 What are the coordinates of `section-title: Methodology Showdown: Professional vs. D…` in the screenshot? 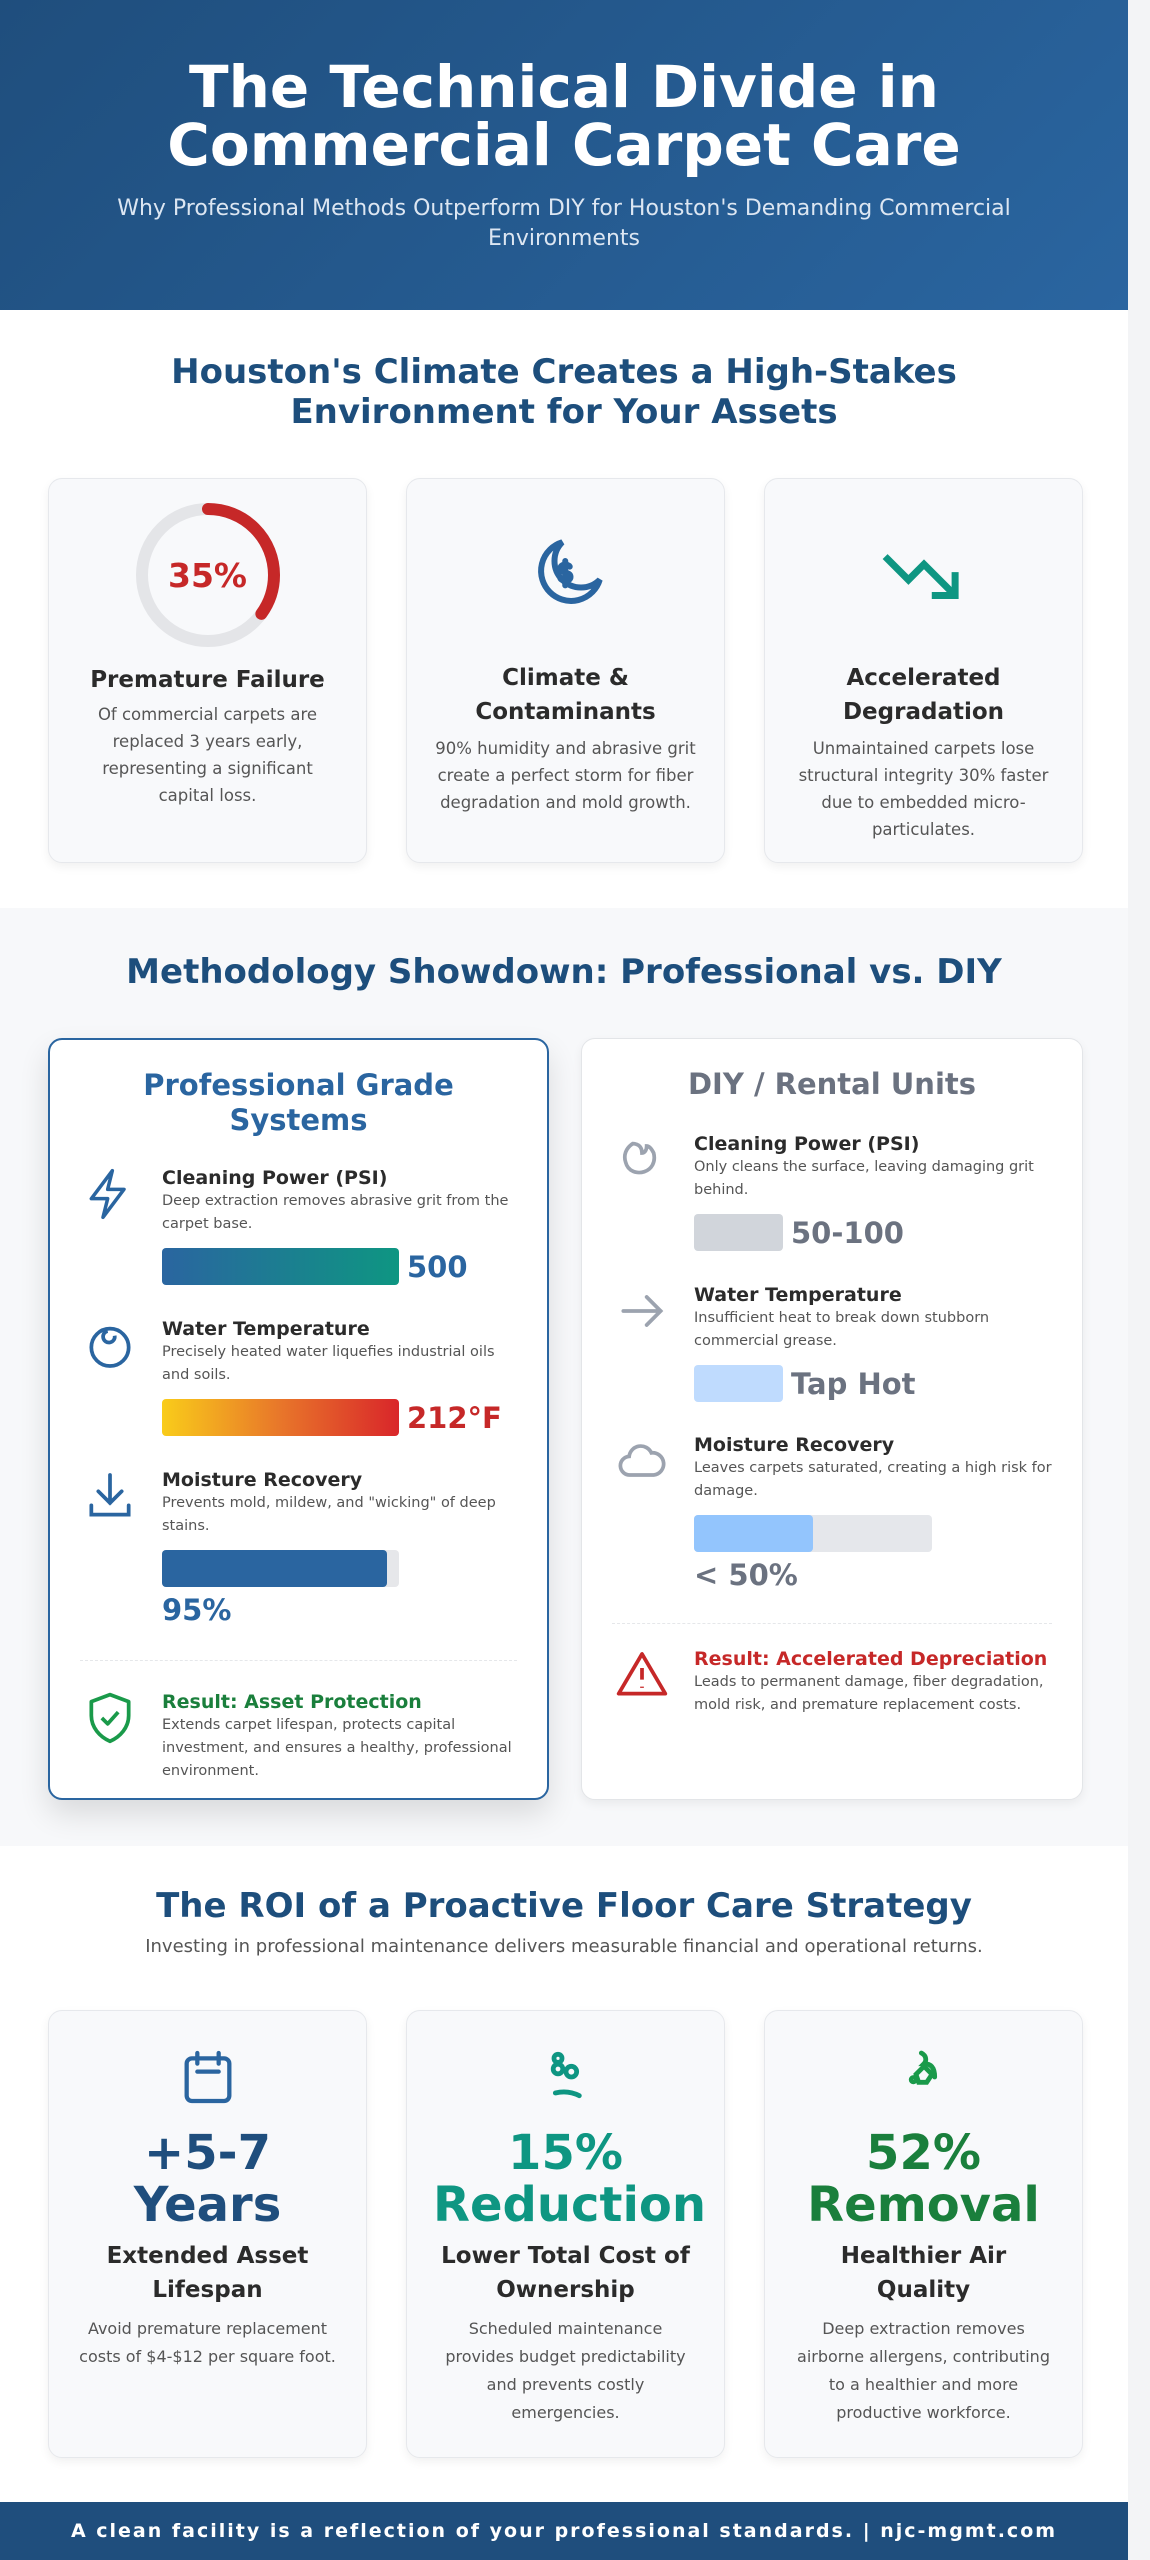 It's located at (564, 972).